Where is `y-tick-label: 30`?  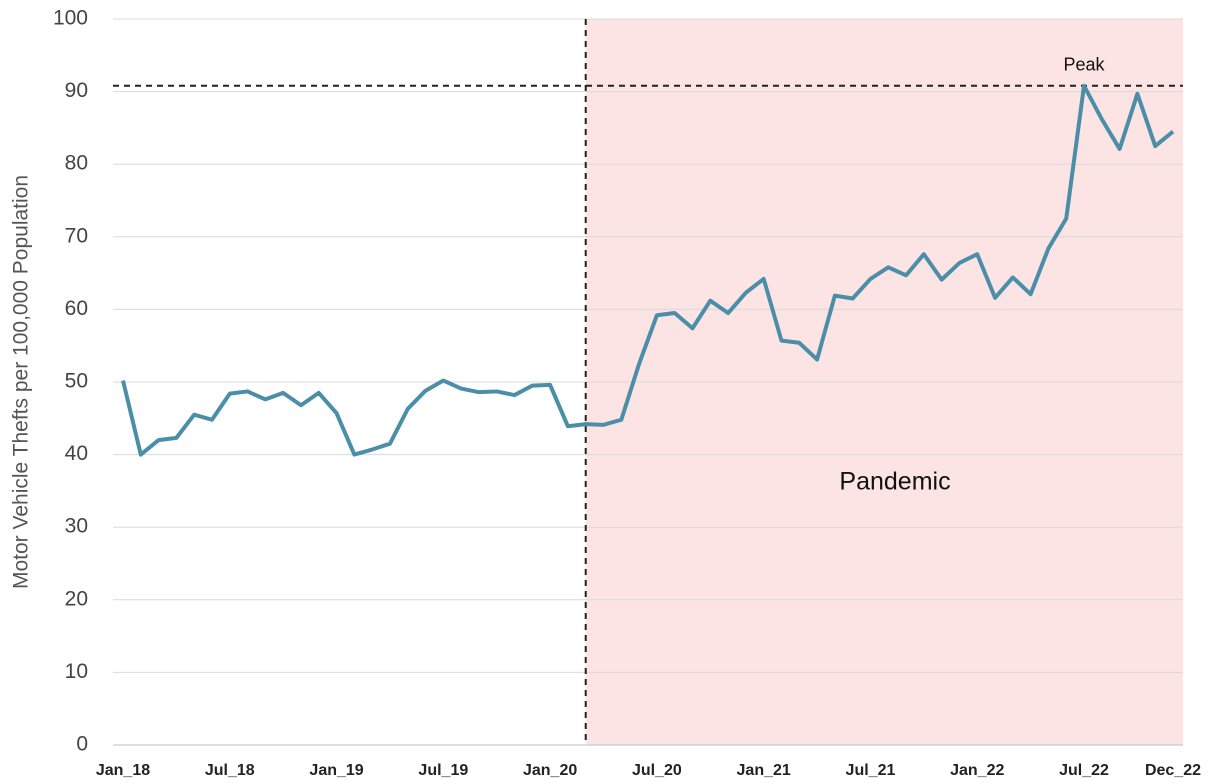
y-tick-label: 30 is located at coordinates (76, 526).